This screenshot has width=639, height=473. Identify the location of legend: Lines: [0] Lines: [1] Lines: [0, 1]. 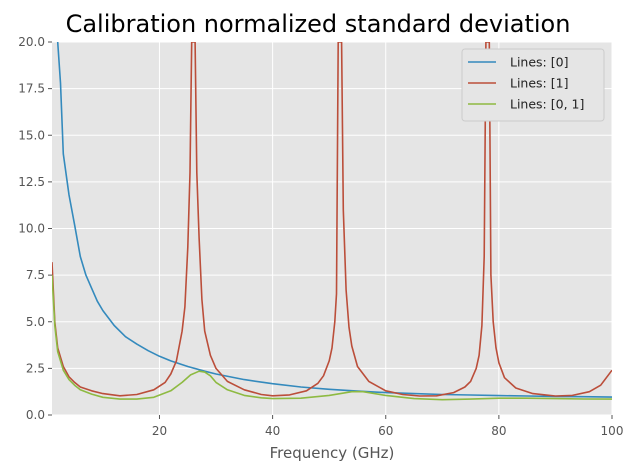
(533, 85).